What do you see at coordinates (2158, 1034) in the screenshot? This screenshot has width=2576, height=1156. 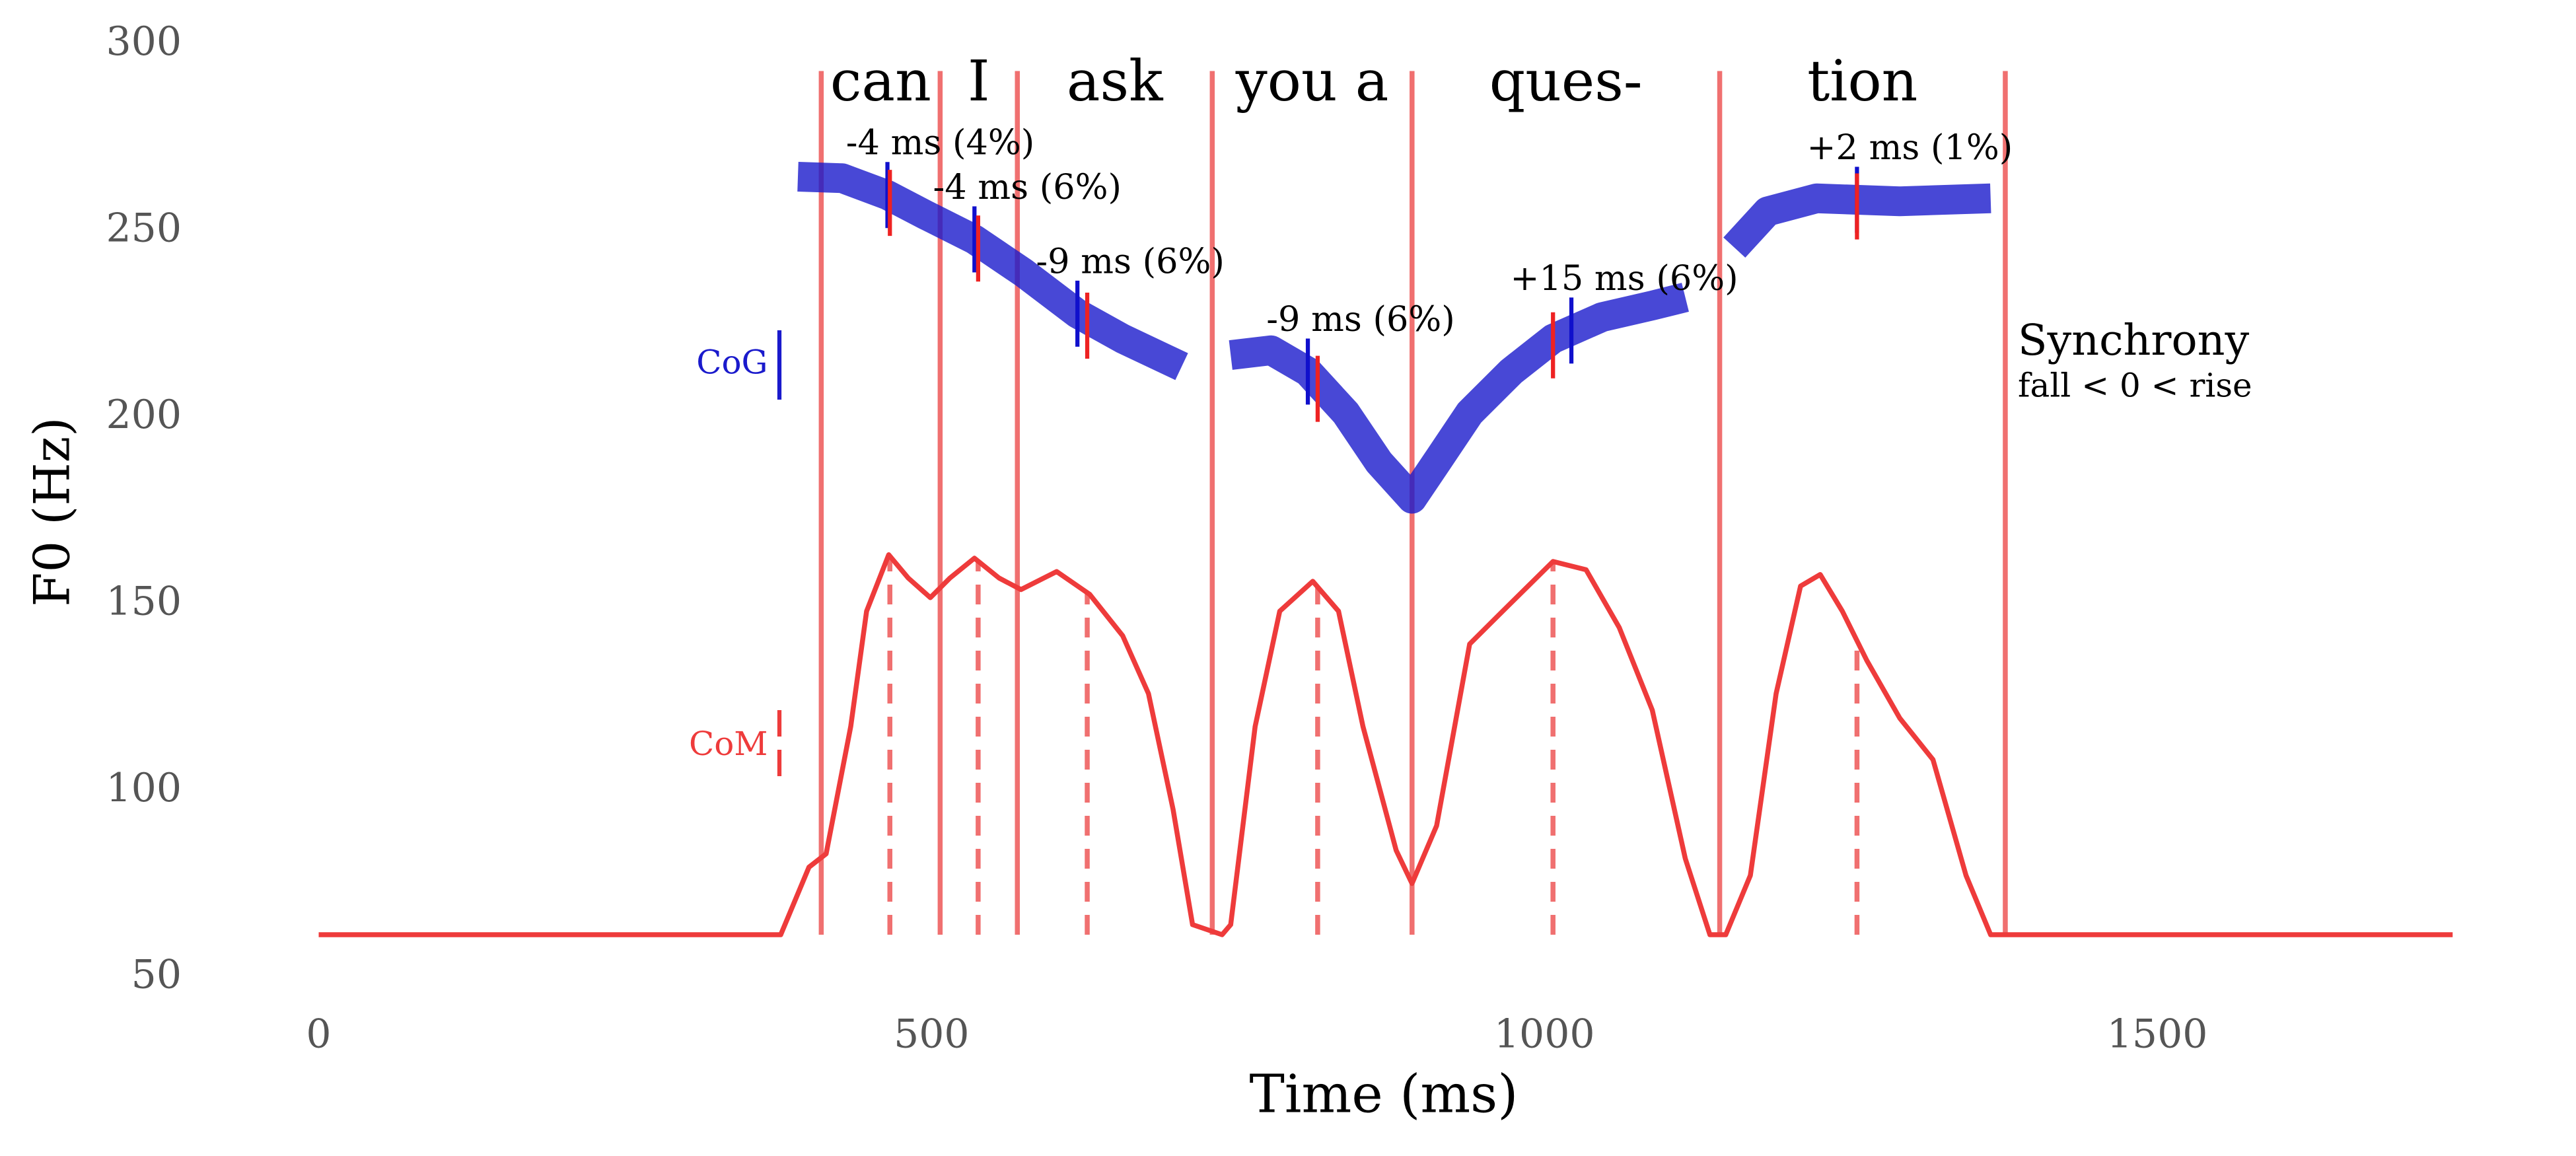 I see `x-tick-label: 1500` at bounding box center [2158, 1034].